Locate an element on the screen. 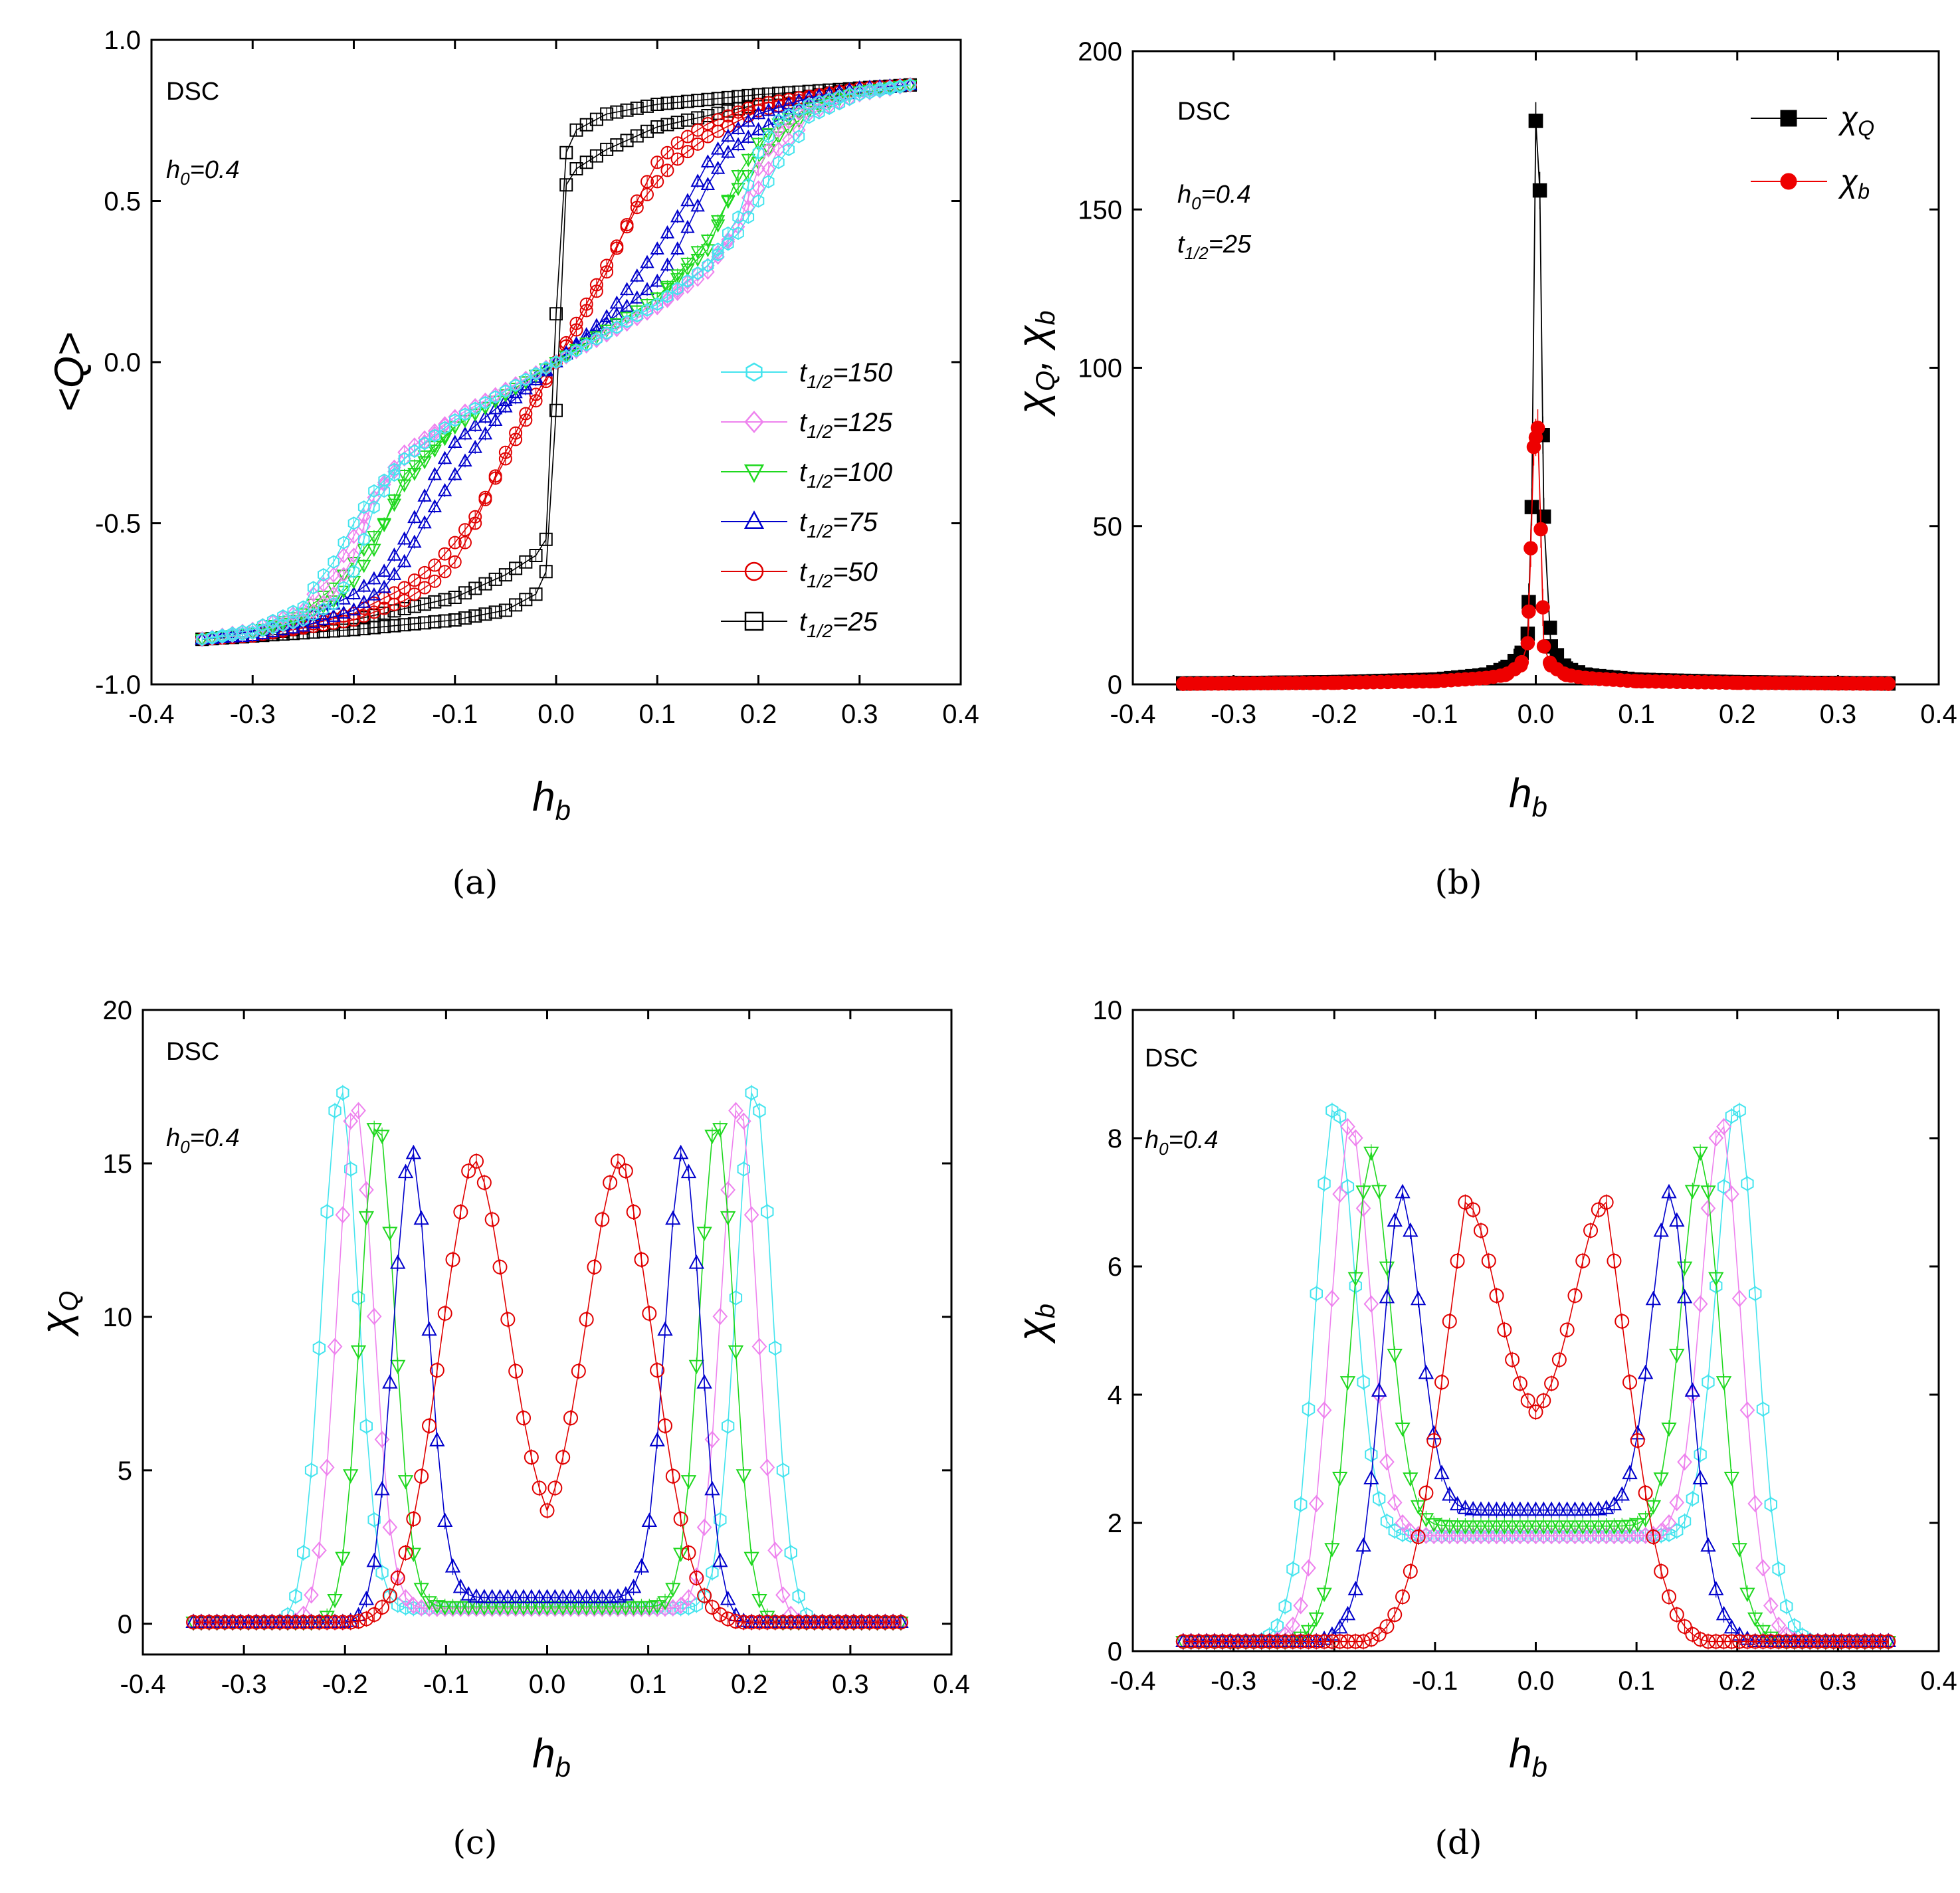 Image resolution: width=1960 pixels, height=1893 pixels. panel-b-series-χQ is located at coordinates (1536, 396).